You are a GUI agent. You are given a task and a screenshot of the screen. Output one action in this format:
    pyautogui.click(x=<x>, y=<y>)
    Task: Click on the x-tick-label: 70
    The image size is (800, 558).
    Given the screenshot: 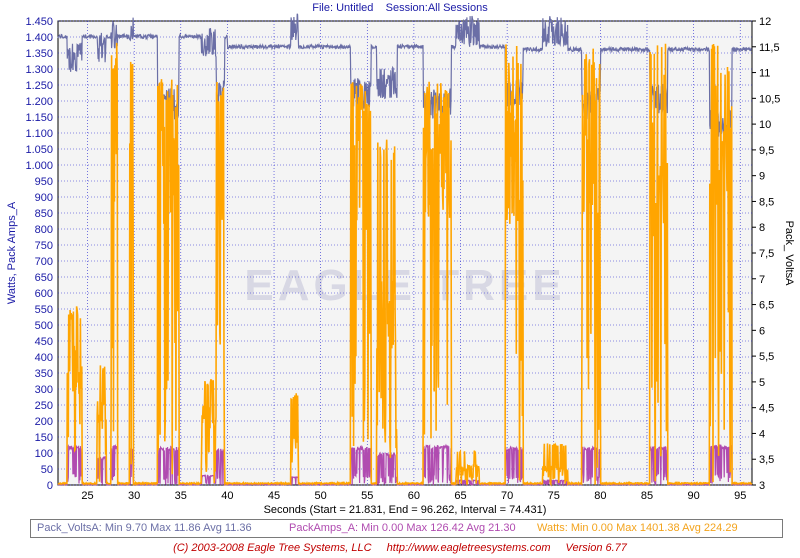 What is the action you would take?
    pyautogui.click(x=507, y=496)
    